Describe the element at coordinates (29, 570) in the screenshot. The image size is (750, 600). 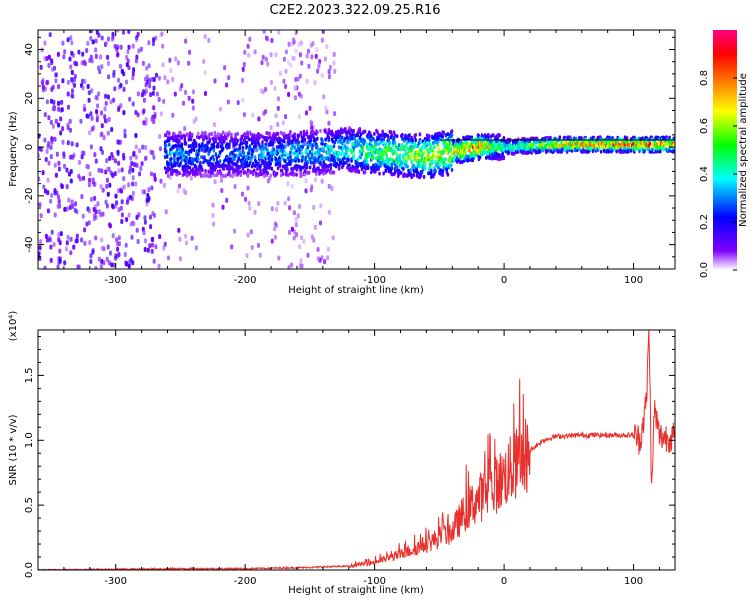
I see `y-tick-label: 0.0` at that location.